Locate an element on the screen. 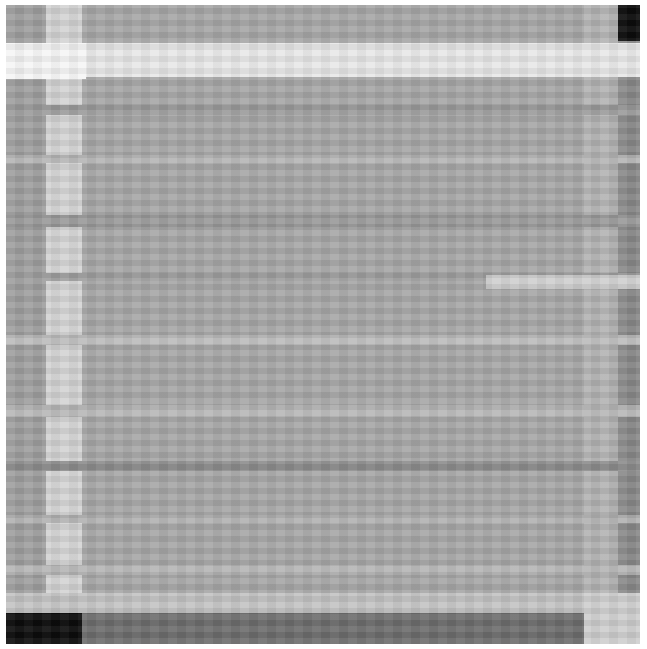 This screenshot has width=647, height=649. right-dark-column is located at coordinates (629, 324).